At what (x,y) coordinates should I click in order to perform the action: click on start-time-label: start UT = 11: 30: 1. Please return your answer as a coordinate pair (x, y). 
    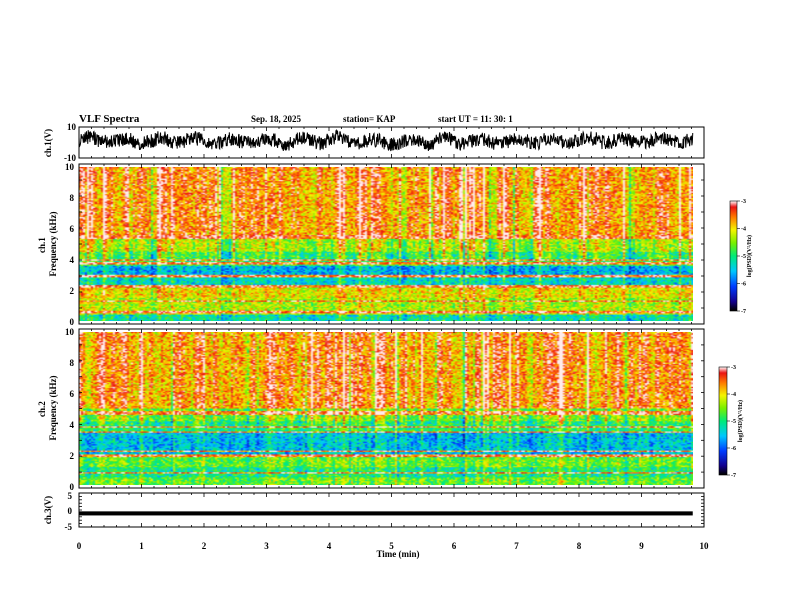
    Looking at the image, I should click on (475, 119).